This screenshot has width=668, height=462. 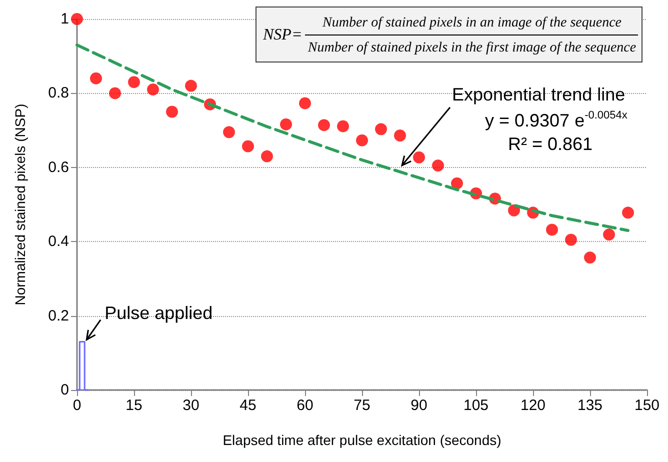 What do you see at coordinates (305, 405) in the screenshot?
I see `x-tick-label: 60` at bounding box center [305, 405].